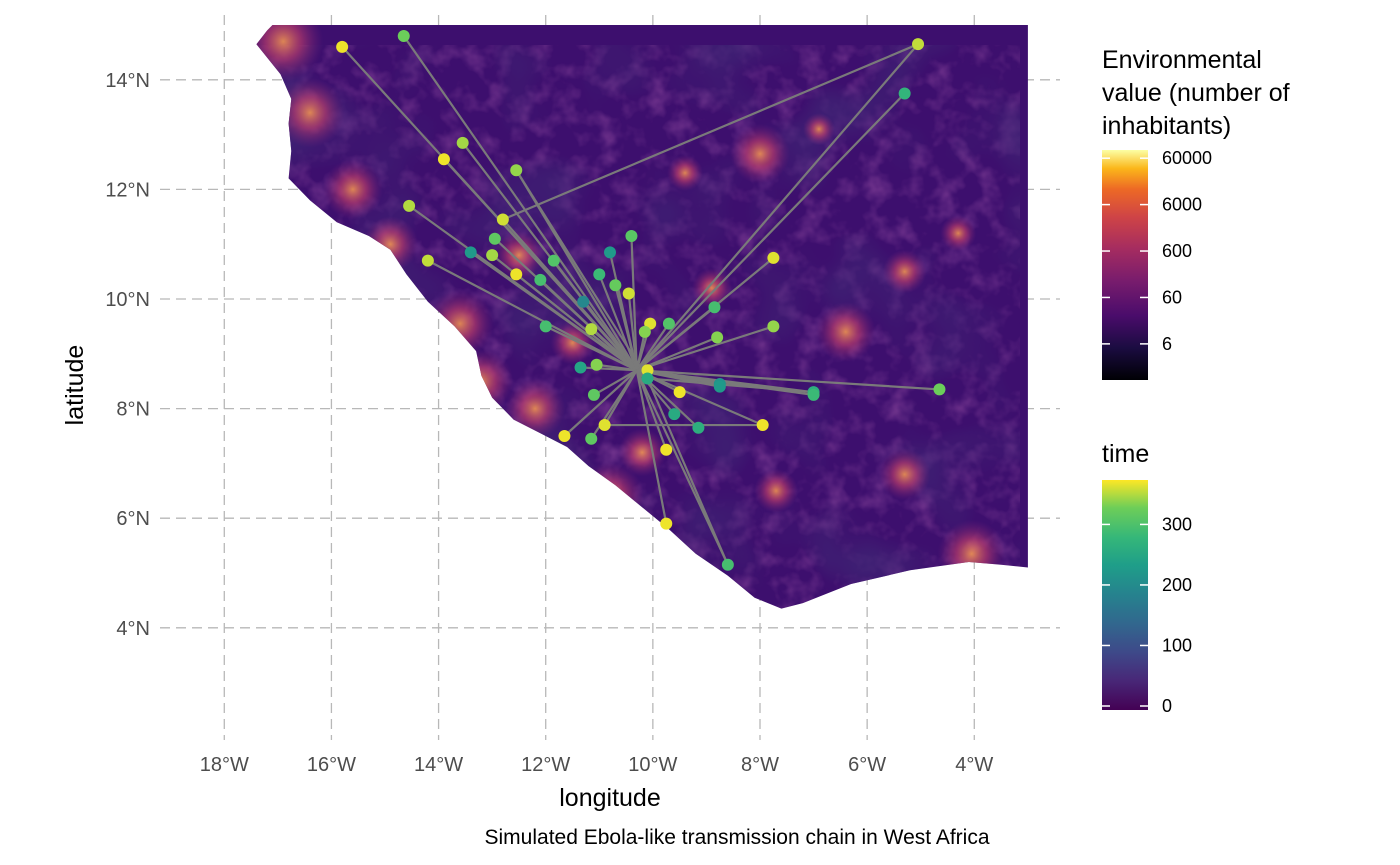 The width and height of the screenshot is (1400, 865). I want to click on x-tick-label-7: 4°W, so click(974, 765).